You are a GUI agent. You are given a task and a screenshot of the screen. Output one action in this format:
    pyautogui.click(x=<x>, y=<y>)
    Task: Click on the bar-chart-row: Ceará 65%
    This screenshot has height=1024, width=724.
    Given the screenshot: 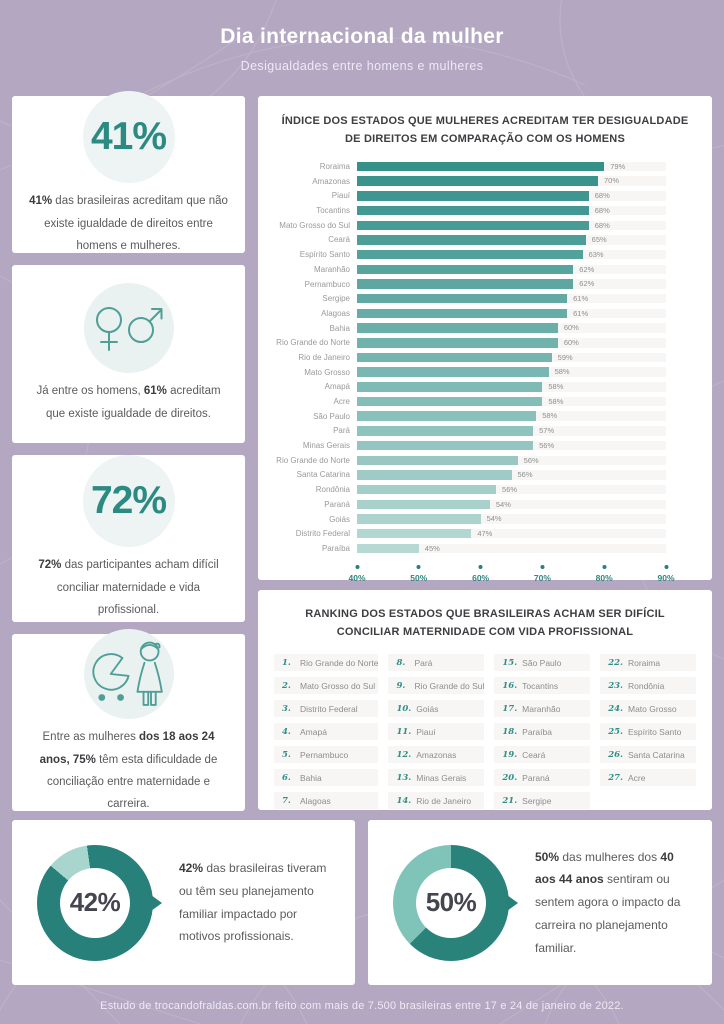 What is the action you would take?
    pyautogui.click(x=485, y=240)
    